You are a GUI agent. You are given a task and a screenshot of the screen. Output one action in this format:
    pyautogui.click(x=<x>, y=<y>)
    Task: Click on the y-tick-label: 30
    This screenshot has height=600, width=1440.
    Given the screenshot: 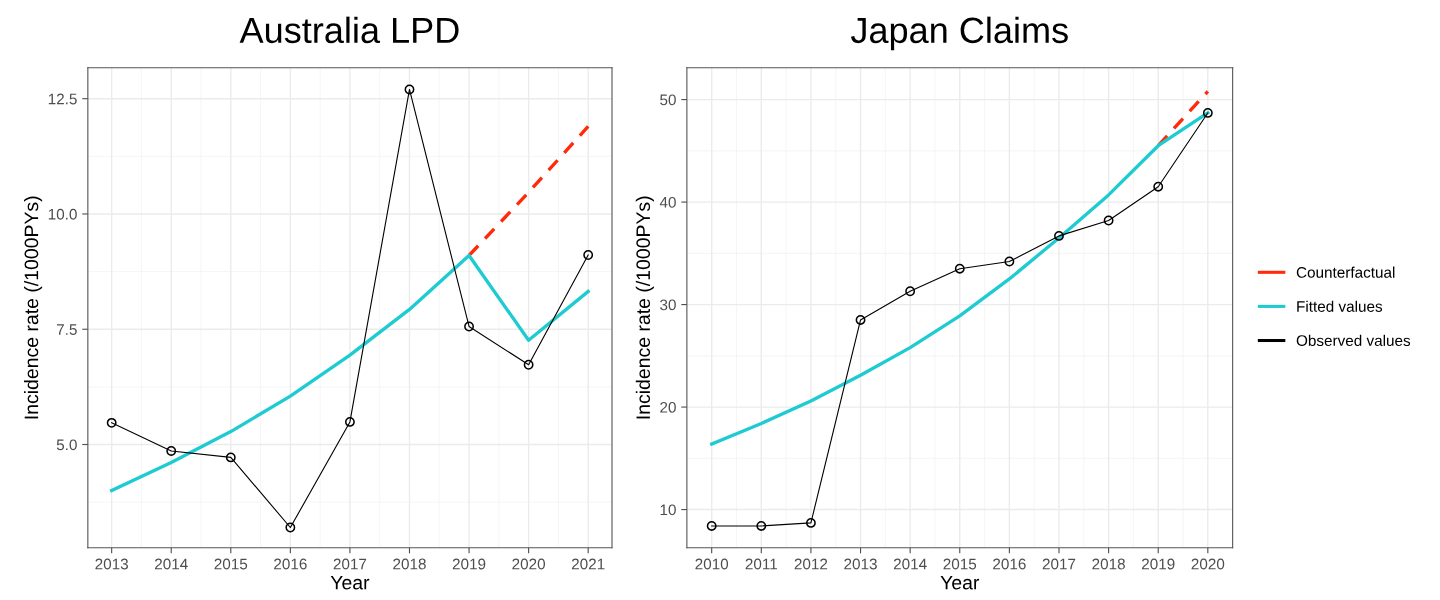 What is the action you would take?
    pyautogui.click(x=668, y=305)
    